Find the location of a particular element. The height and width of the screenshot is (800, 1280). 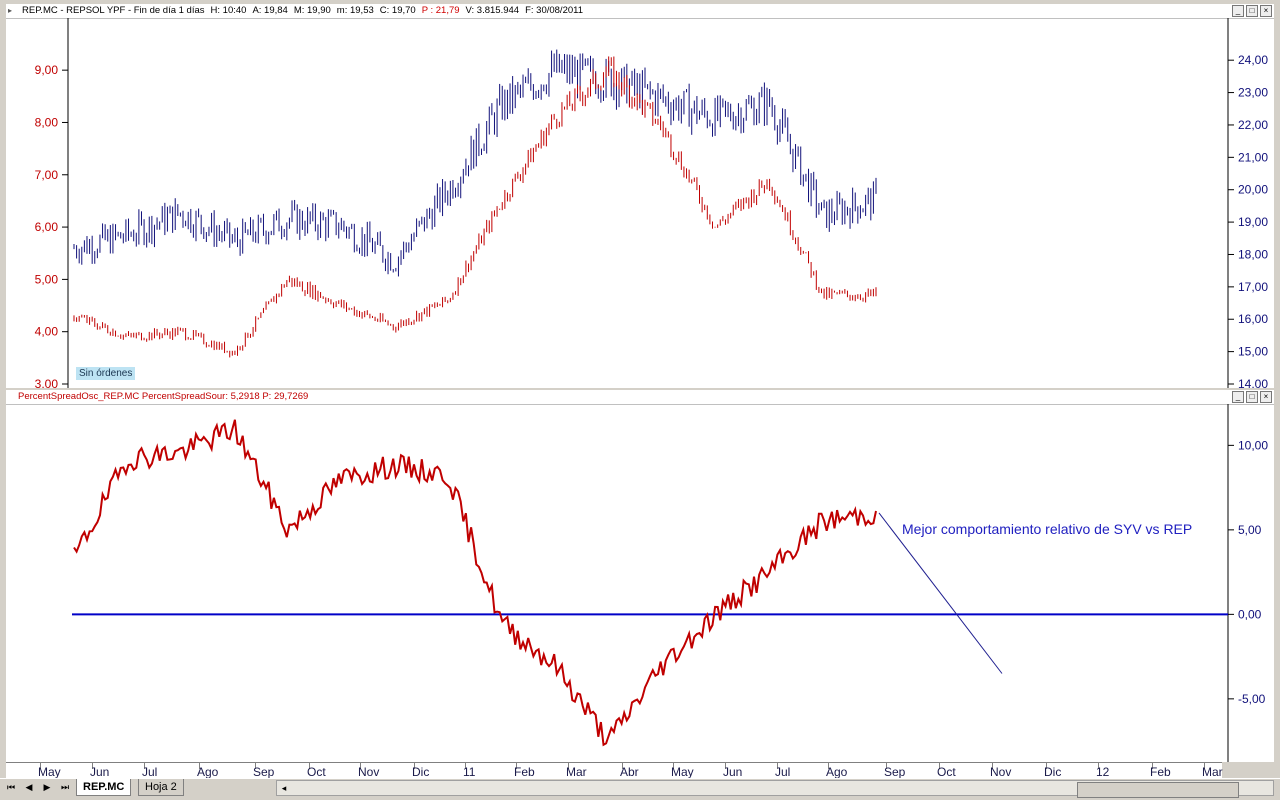

a-value: A: 19,84 is located at coordinates (270, 10).